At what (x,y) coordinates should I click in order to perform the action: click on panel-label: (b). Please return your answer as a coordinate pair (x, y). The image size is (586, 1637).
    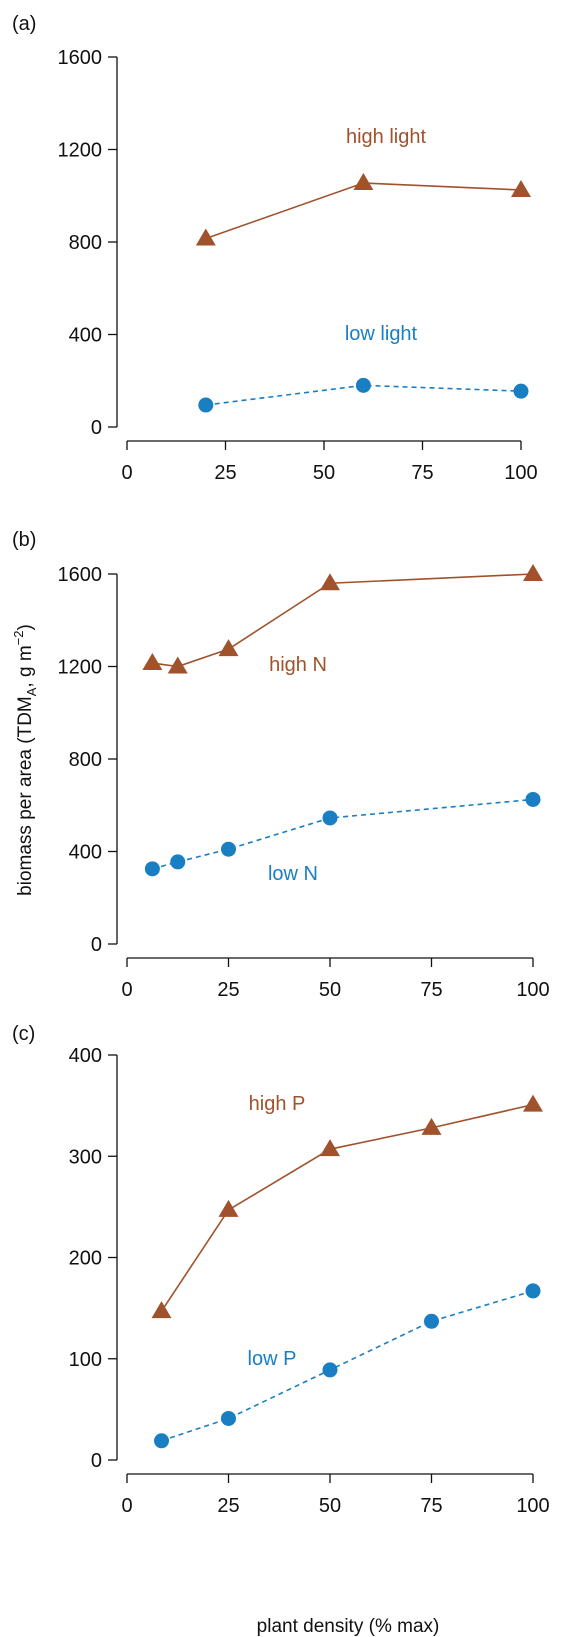
    Looking at the image, I should click on (24, 540).